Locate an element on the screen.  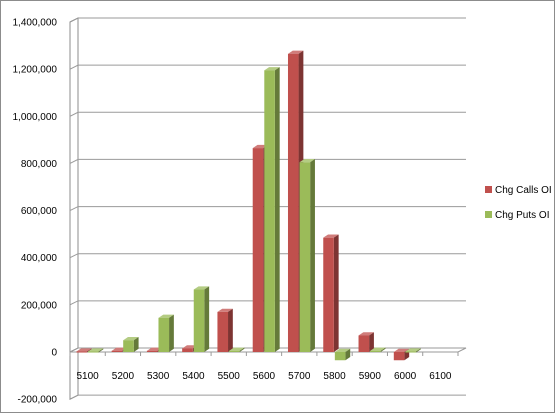
y-tick-label: 600,000 is located at coordinates (39, 211).